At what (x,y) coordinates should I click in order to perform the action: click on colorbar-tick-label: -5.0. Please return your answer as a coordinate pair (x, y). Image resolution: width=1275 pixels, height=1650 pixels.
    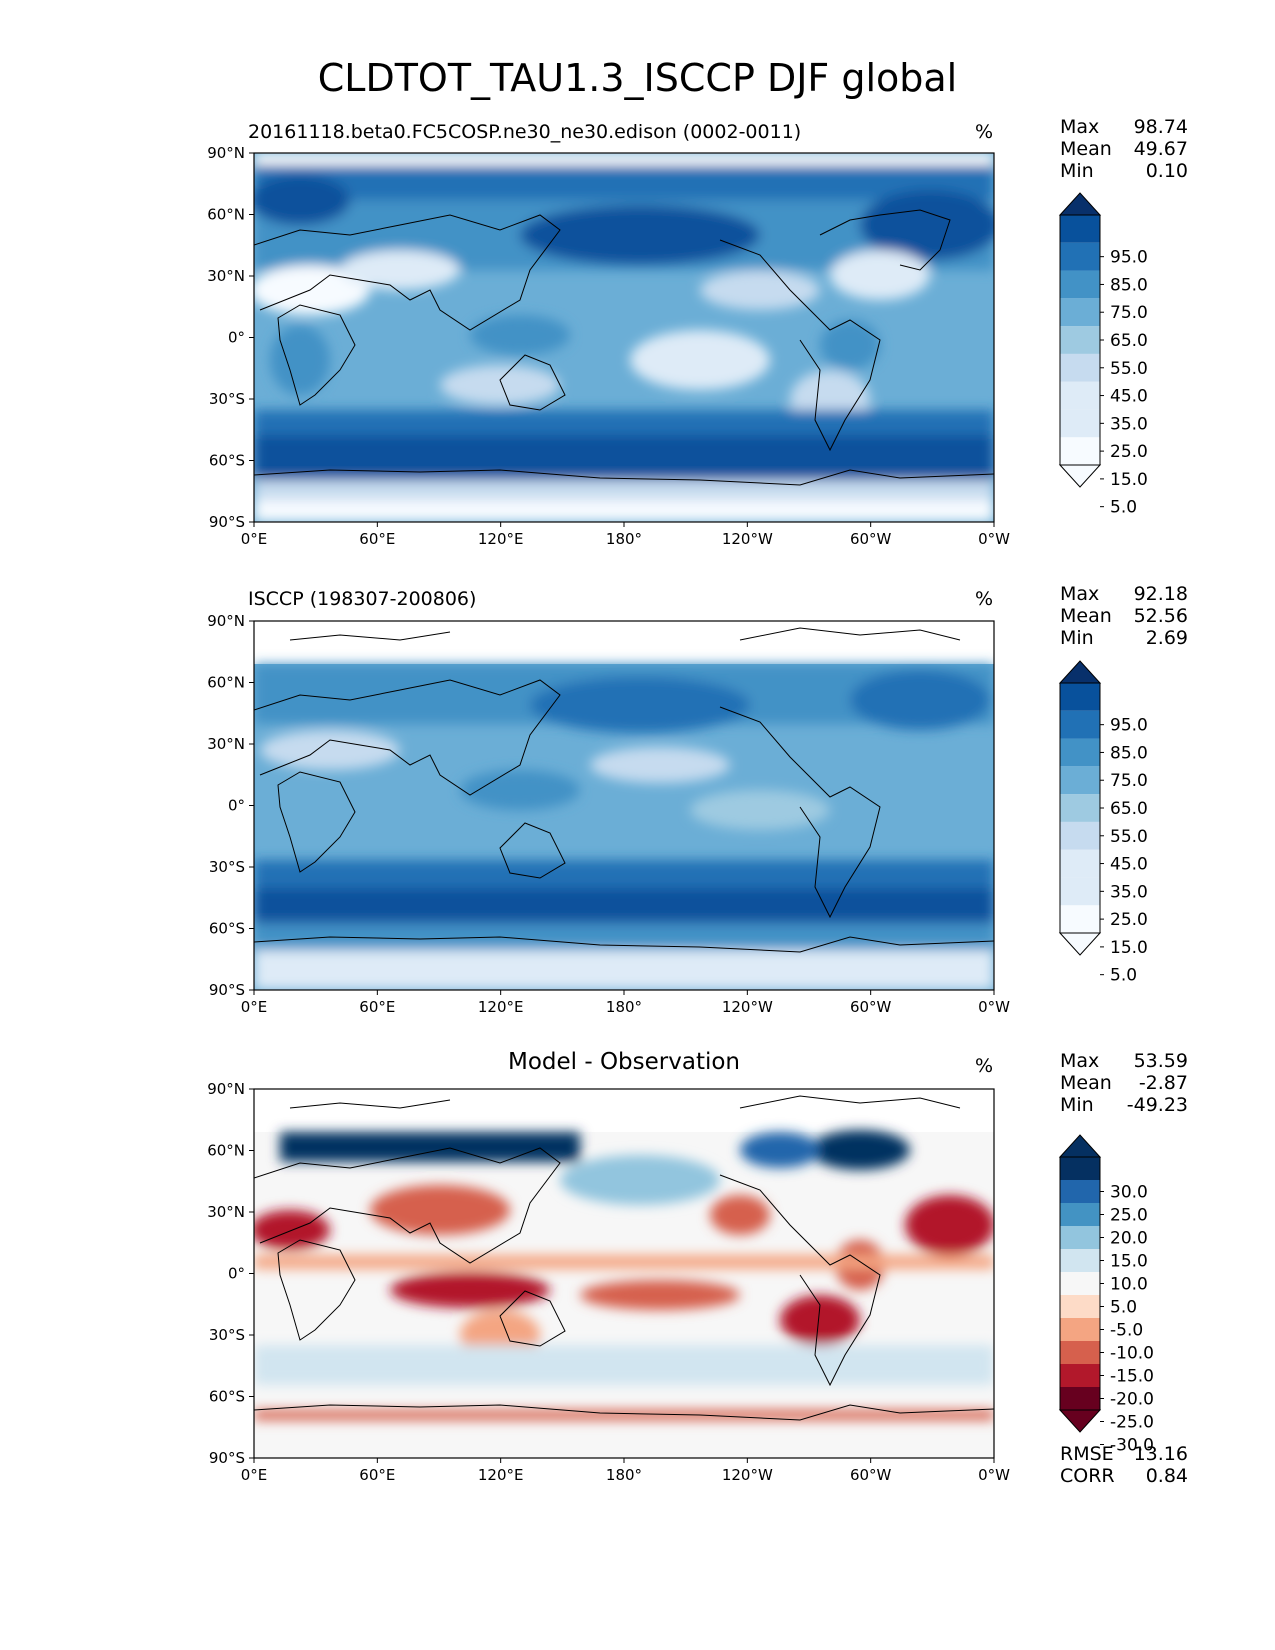
    Looking at the image, I should click on (1126, 1331).